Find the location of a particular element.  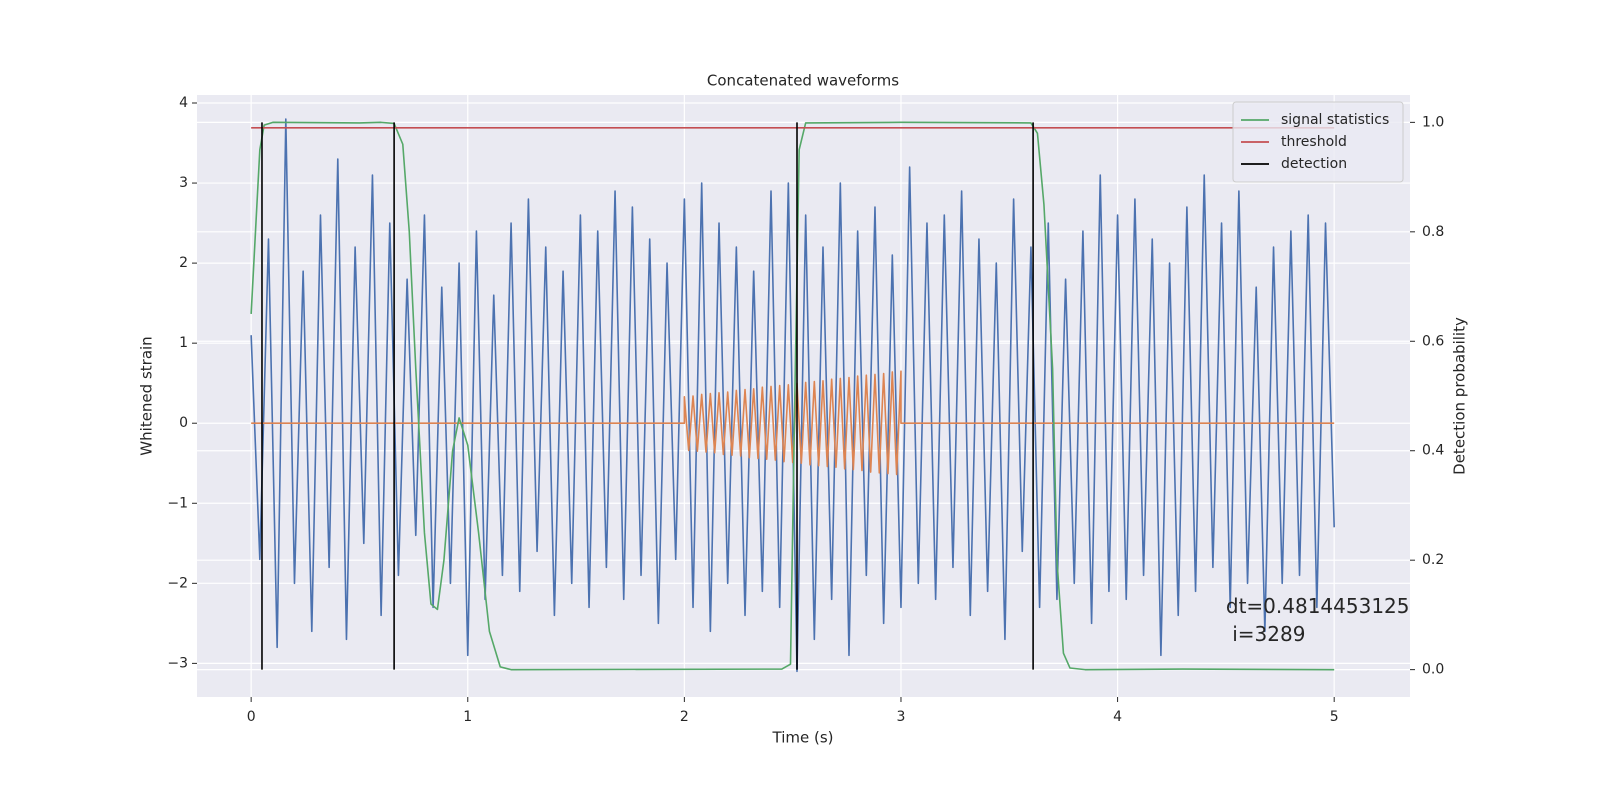

x-axis-label: Time (s) is located at coordinates (803, 738).